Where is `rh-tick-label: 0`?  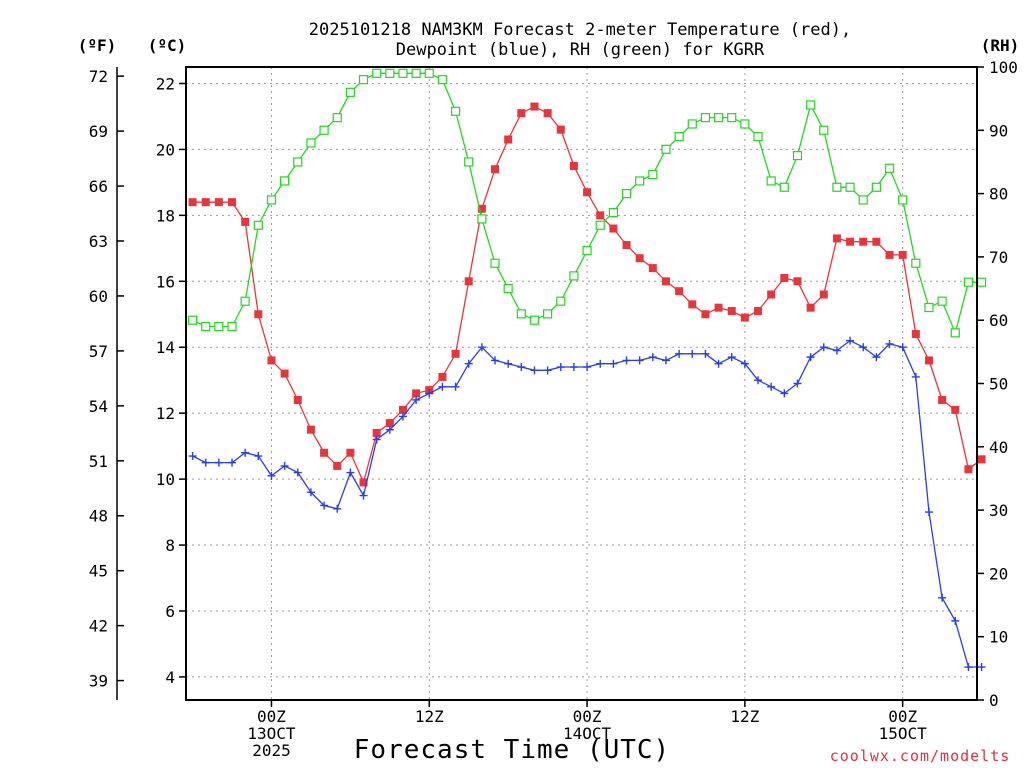 rh-tick-label: 0 is located at coordinates (994, 700).